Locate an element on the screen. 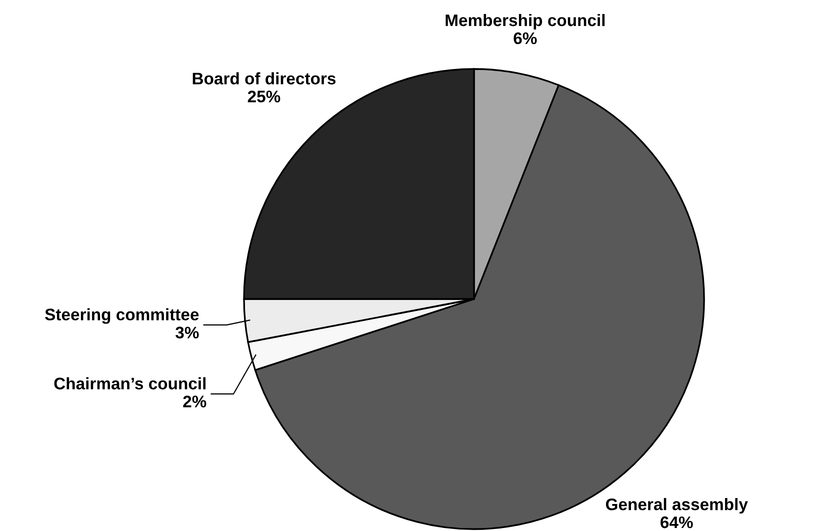 This screenshot has width=823, height=531. data-label: 25% is located at coordinates (264, 96).